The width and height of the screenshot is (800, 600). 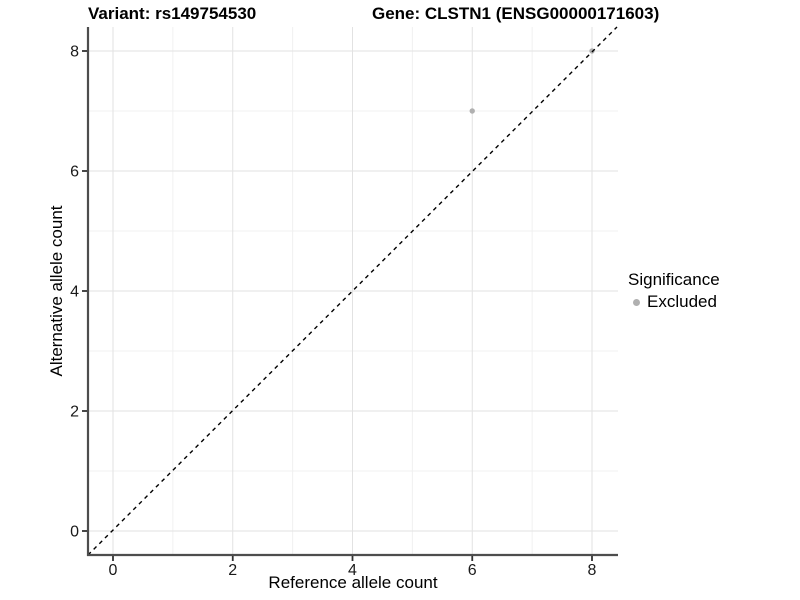 I want to click on y-tick-label: 0, so click(x=74, y=532).